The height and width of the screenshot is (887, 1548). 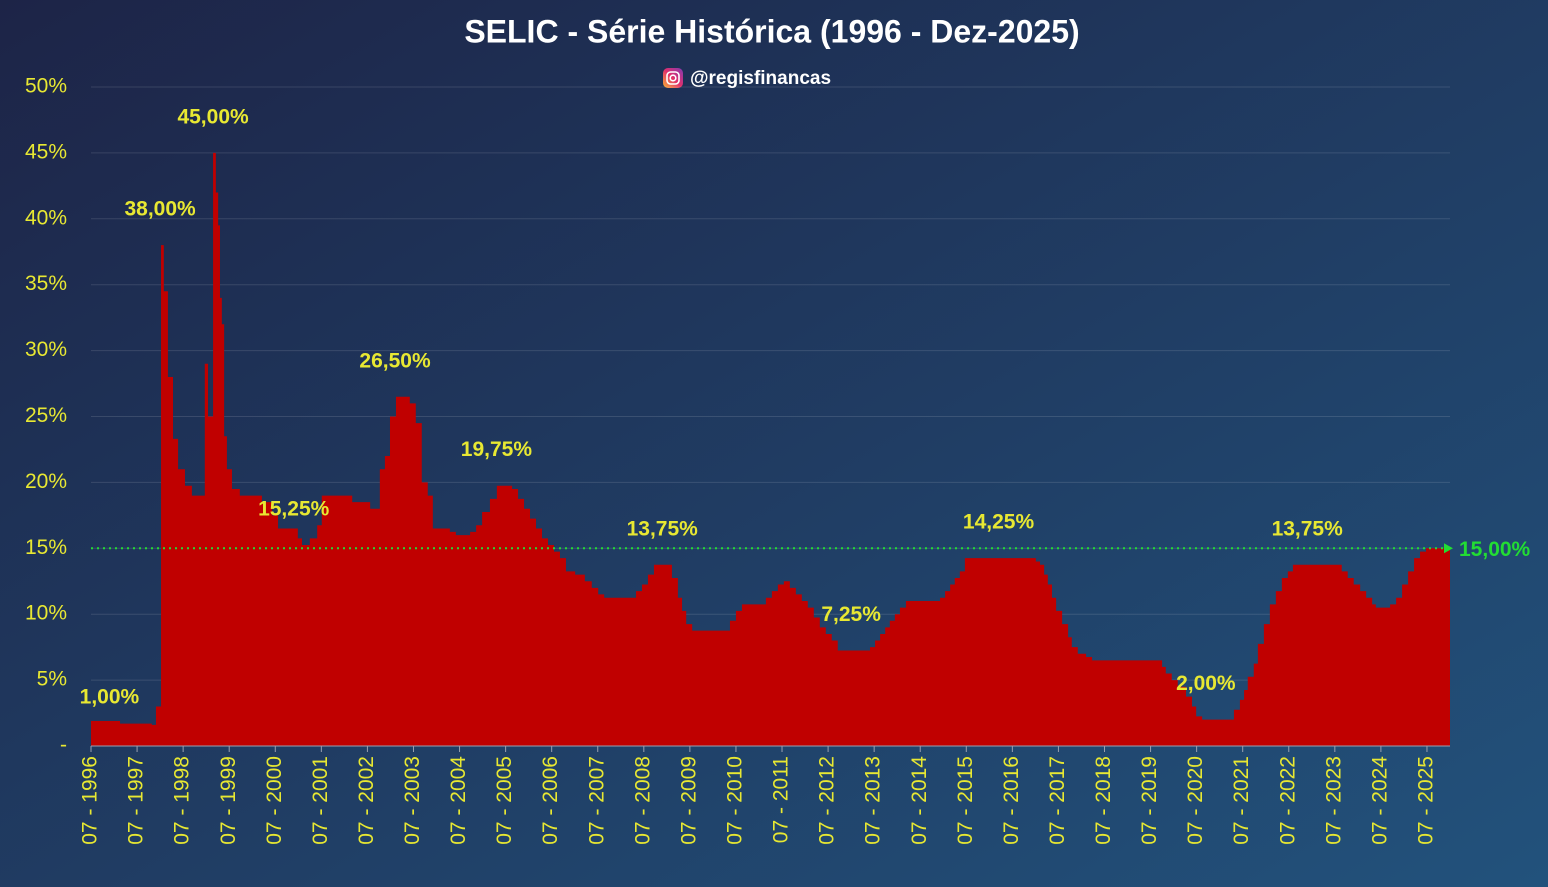 What do you see at coordinates (1495, 549) in the screenshot?
I see `reference-label: 15,00%` at bounding box center [1495, 549].